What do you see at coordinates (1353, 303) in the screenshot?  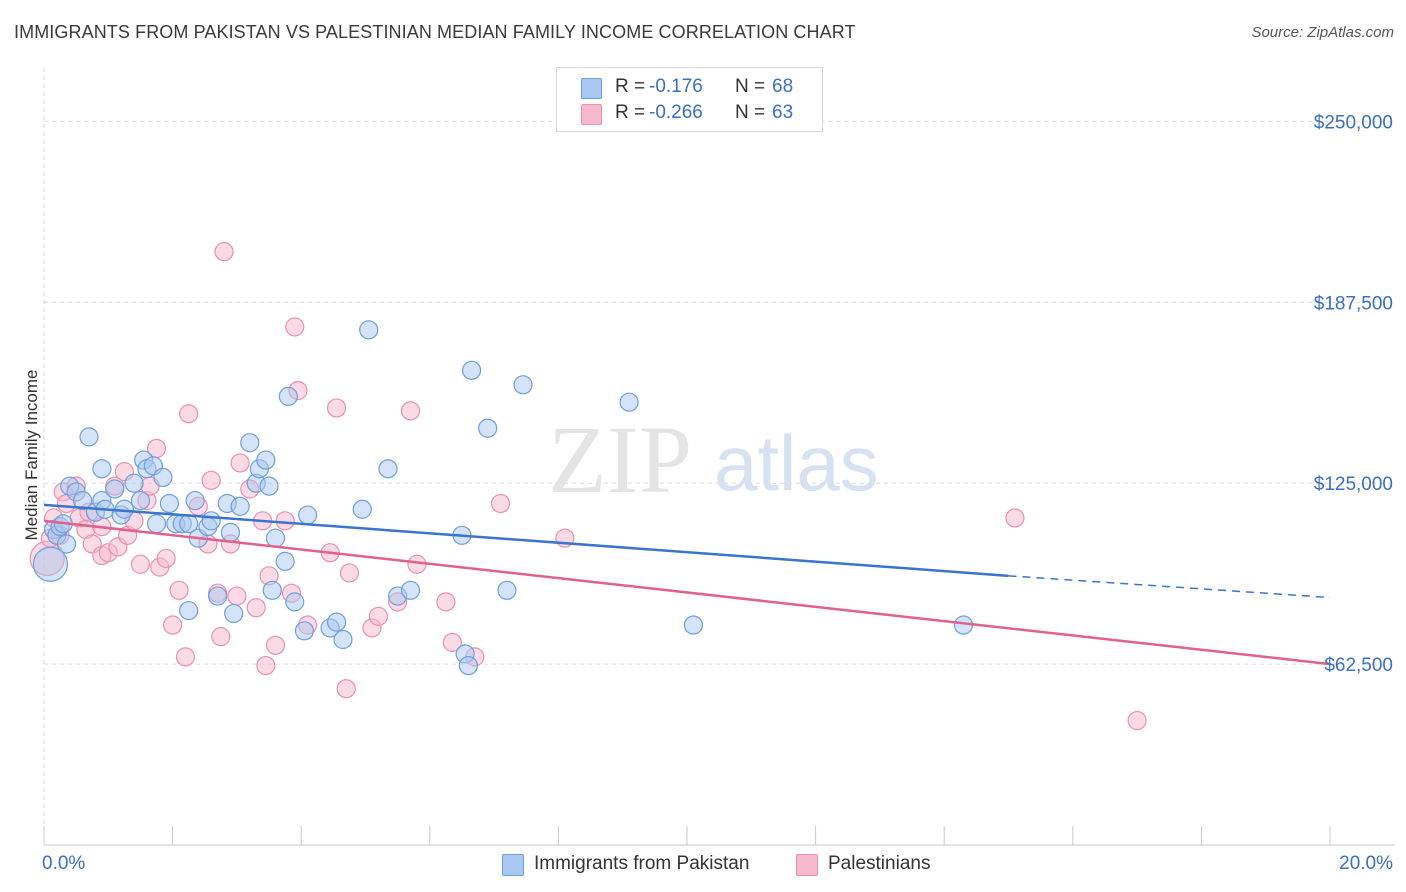 I see `y-tick-label: $187,500` at bounding box center [1353, 303].